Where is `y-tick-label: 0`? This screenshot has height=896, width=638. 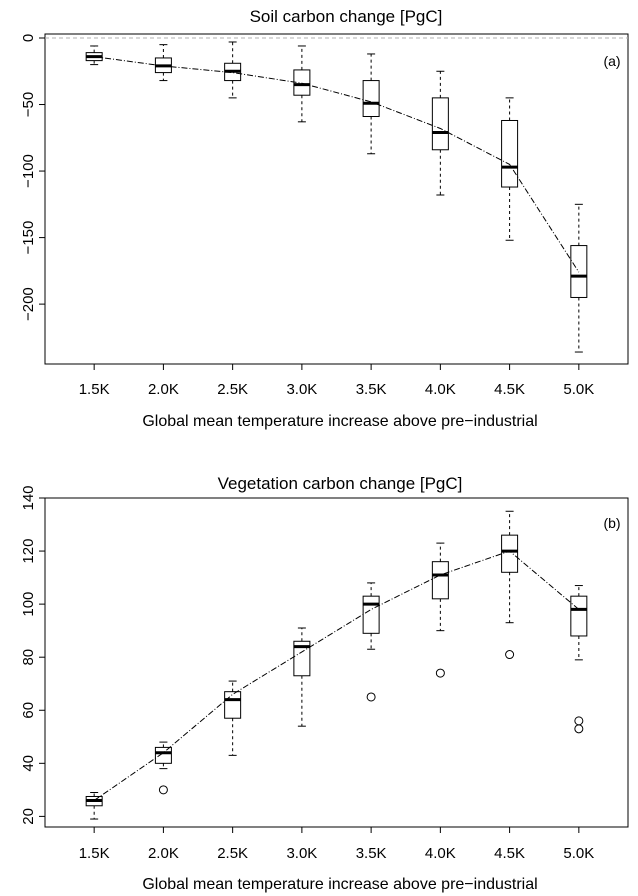 y-tick-label: 0 is located at coordinates (28, 38).